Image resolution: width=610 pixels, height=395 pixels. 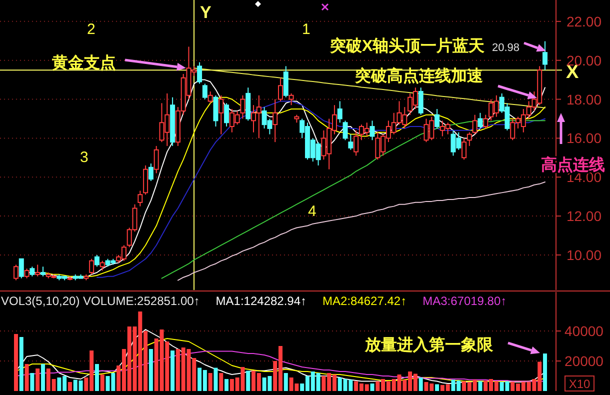 What do you see at coordinates (584, 361) in the screenshot?
I see `y-tick-label: 20000` at bounding box center [584, 361].